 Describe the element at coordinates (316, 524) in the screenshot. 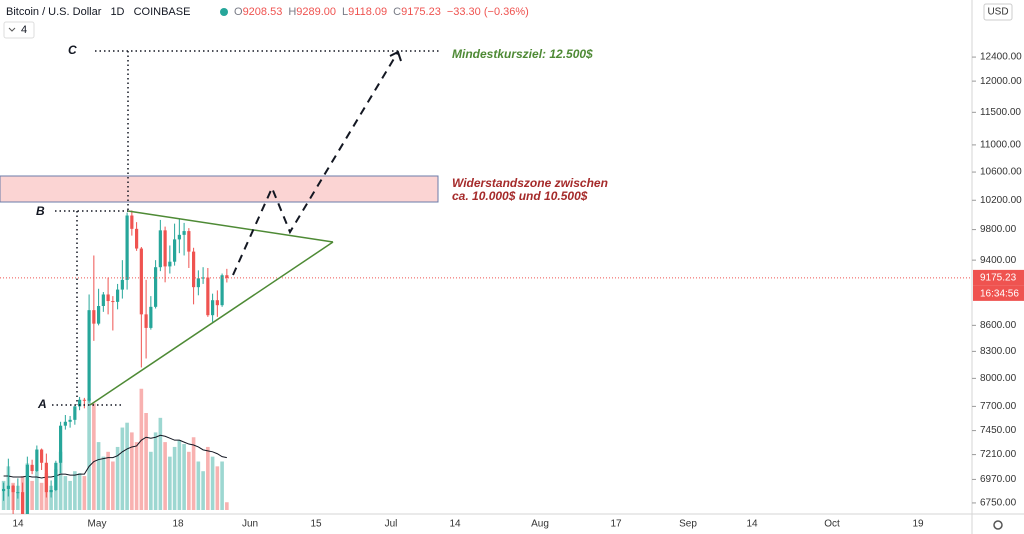

I see `x-tick-label: 15` at that location.